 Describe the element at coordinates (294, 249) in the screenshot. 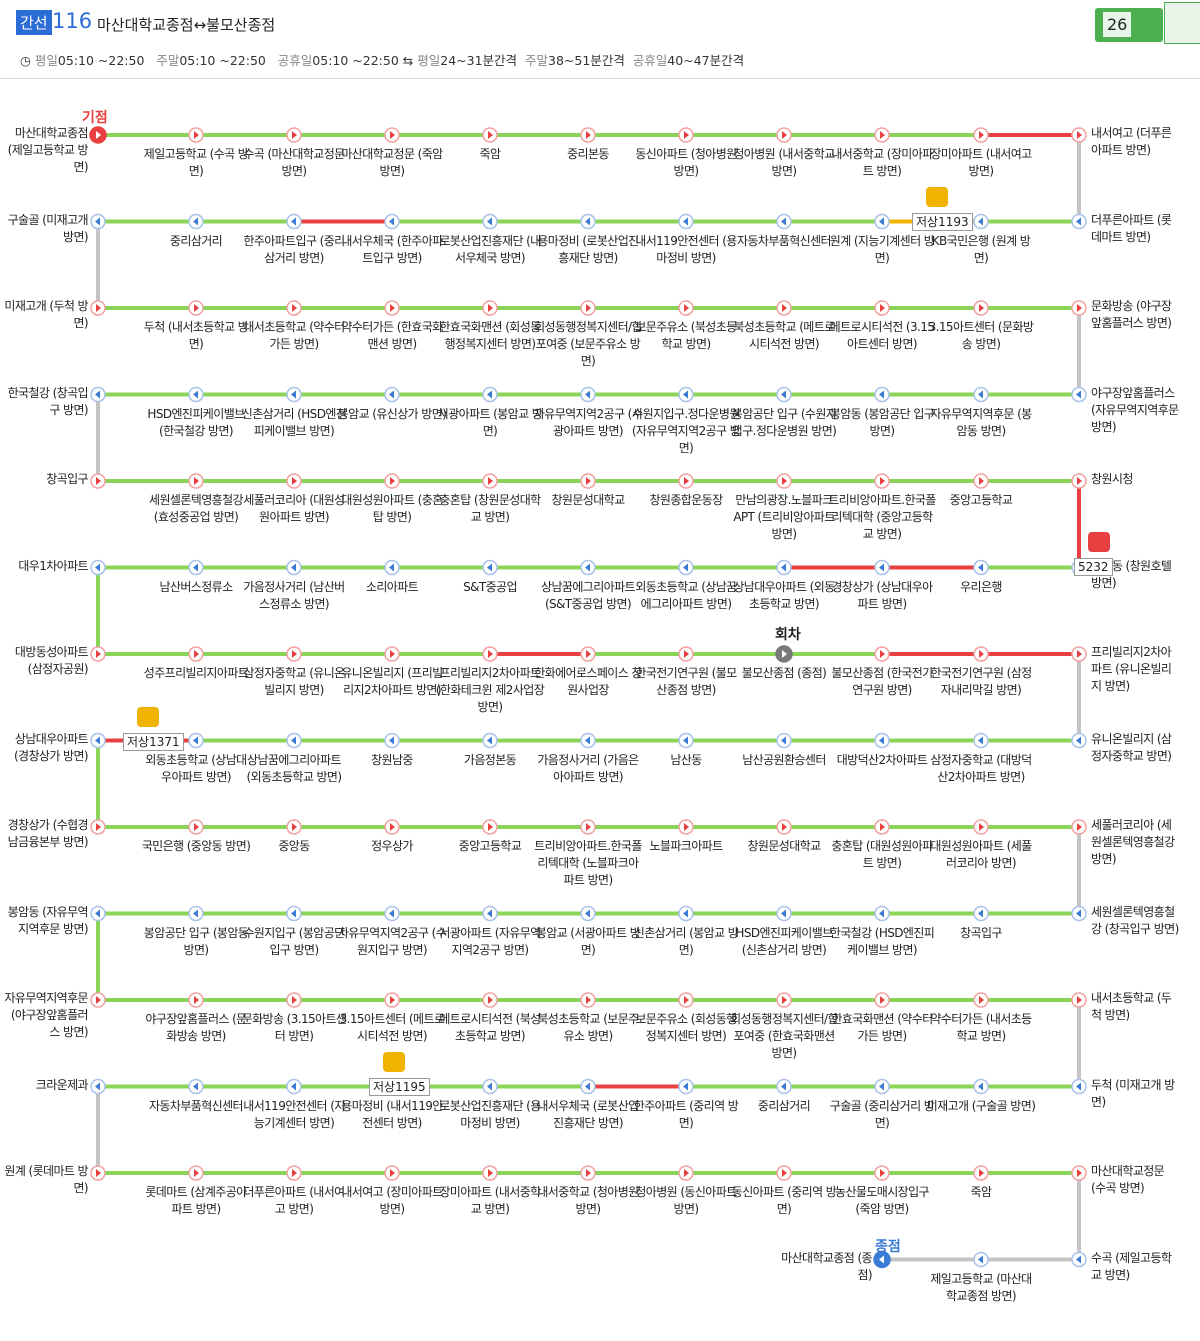

I see `stop-label: 한주아파트입구 (중리삼거리 방면)` at that location.